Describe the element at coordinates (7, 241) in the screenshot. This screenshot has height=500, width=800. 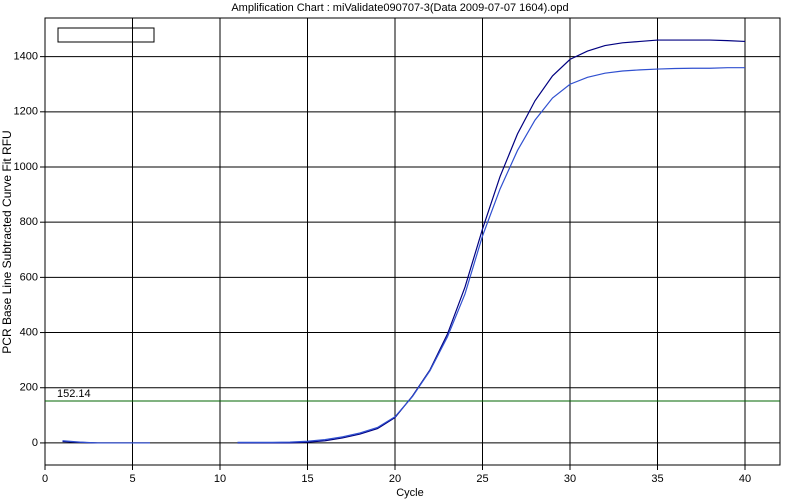
I see `y-axis-label: PCR Base Line Subtracted Curve Fit RFU` at that location.